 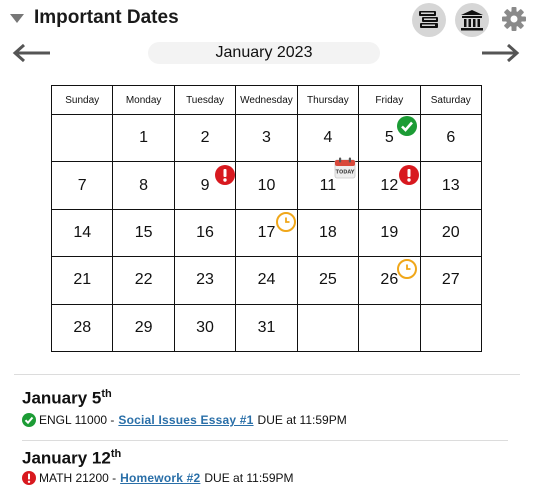 What do you see at coordinates (451, 100) in the screenshot?
I see `weekday-label: Saturday` at bounding box center [451, 100].